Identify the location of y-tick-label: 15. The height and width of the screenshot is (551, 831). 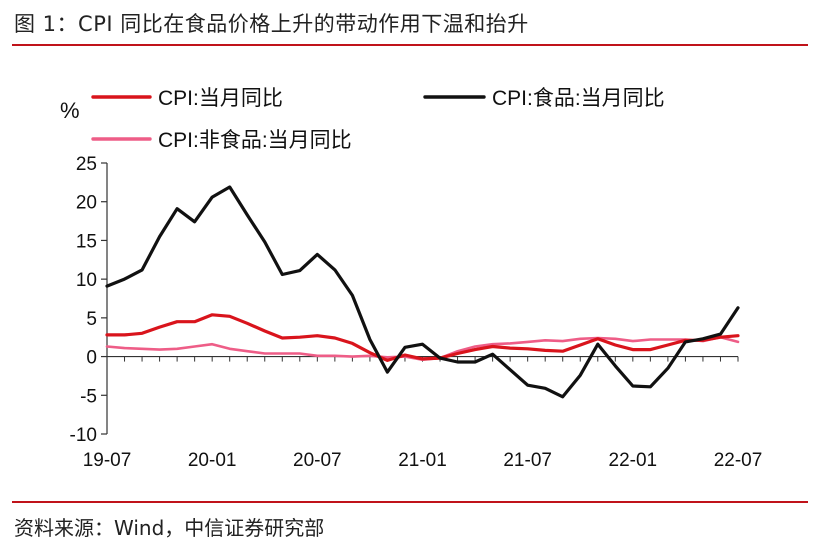
(86, 241).